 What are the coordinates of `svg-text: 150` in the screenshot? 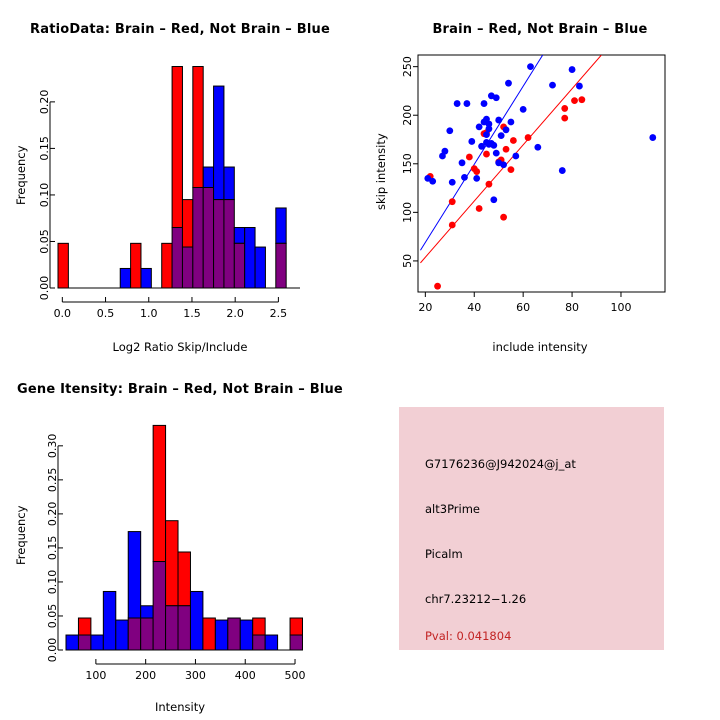 It's located at (407, 163).